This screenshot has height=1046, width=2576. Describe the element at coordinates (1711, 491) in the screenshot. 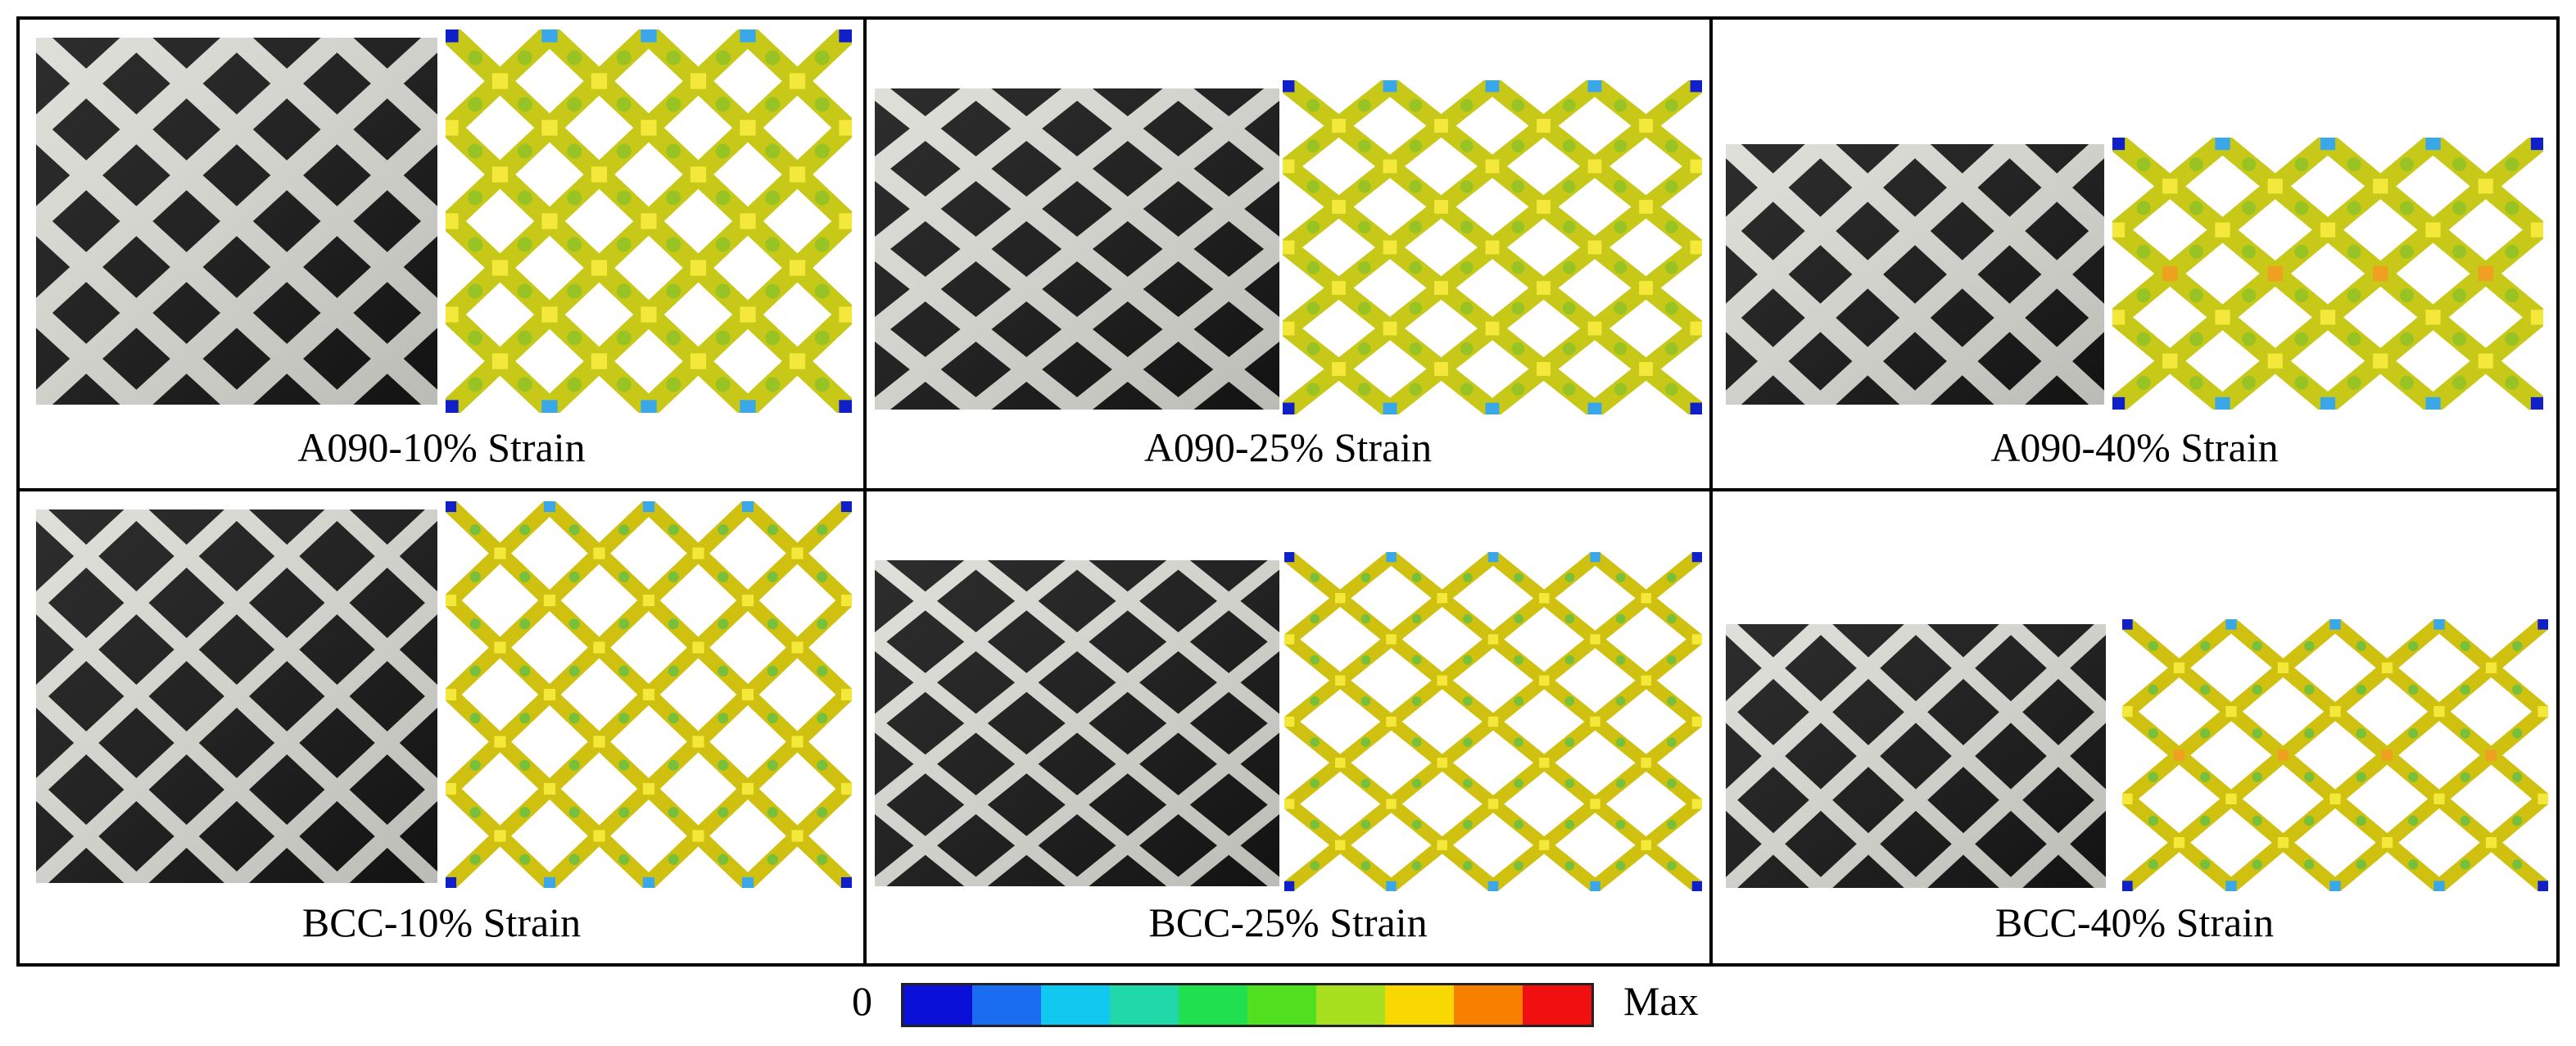

I see `grid-divider-v2` at that location.